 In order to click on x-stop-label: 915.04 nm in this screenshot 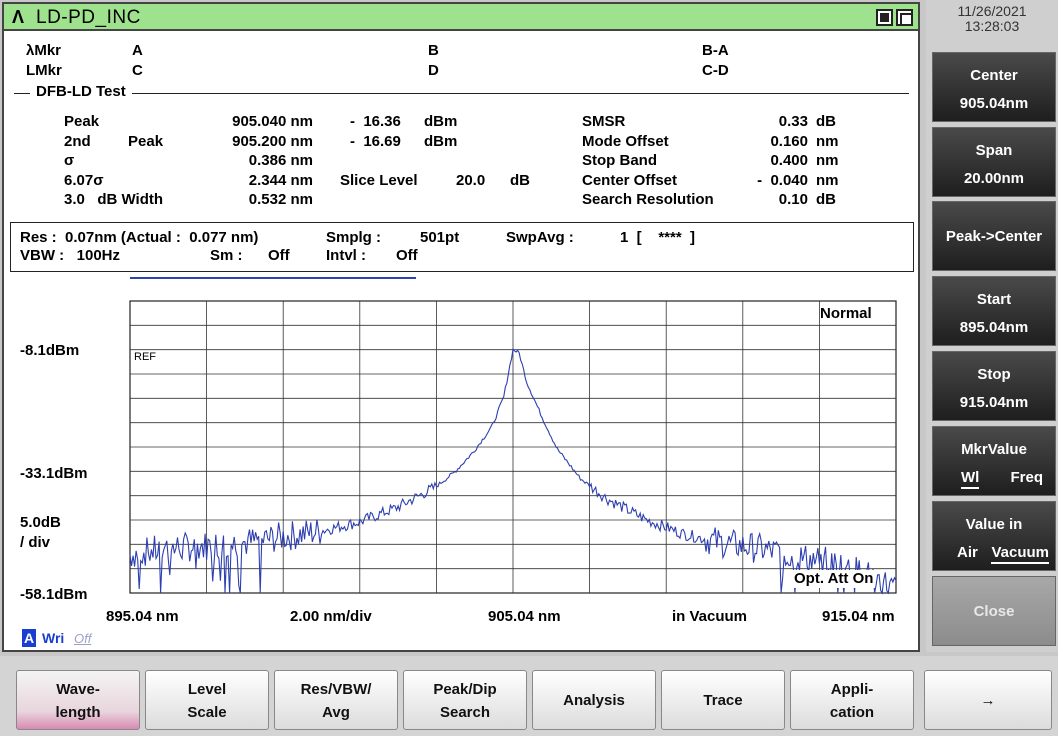, I will do `click(858, 616)`.